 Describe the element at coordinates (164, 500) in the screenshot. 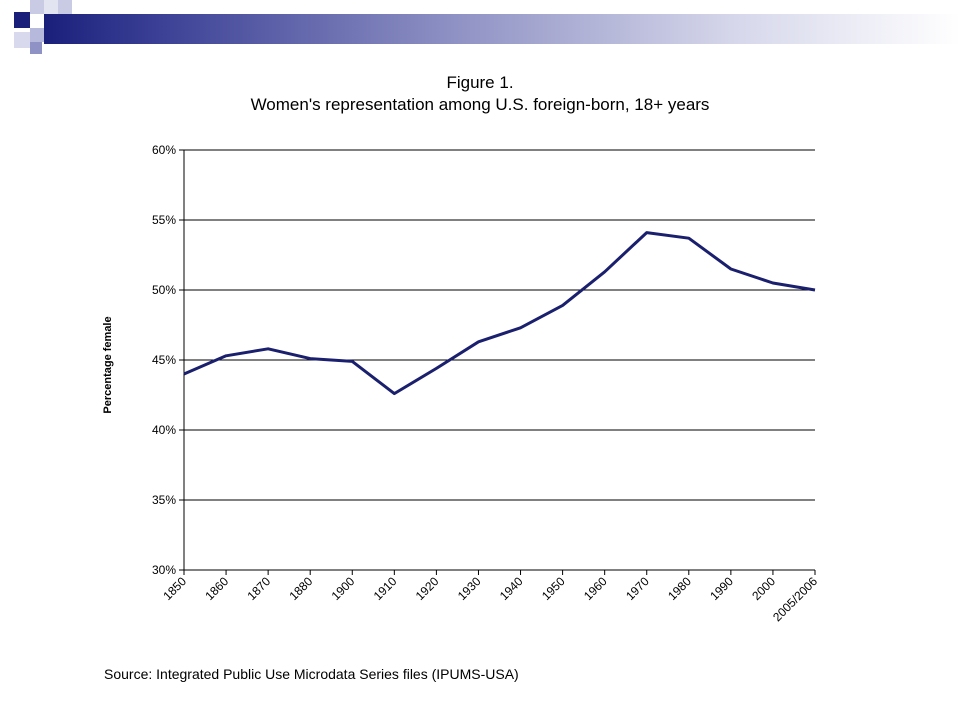

I see `y-tick-label: 35%` at that location.